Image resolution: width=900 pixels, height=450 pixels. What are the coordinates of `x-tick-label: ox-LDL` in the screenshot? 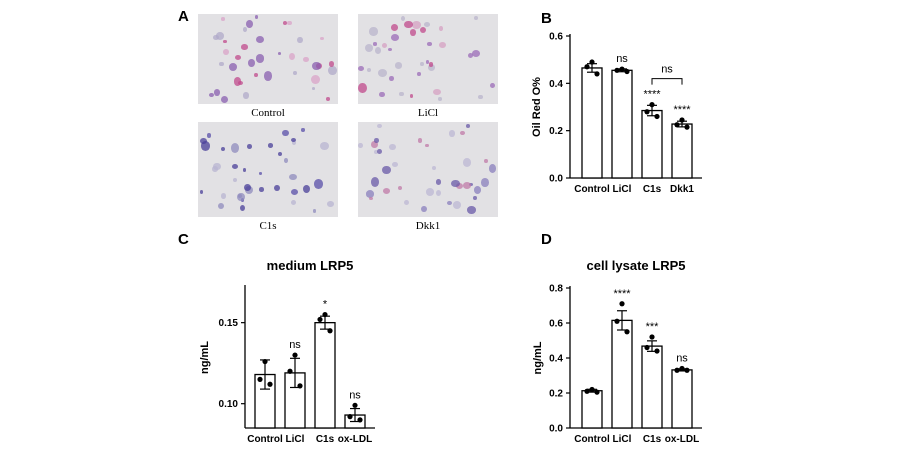 It's located at (355, 439).